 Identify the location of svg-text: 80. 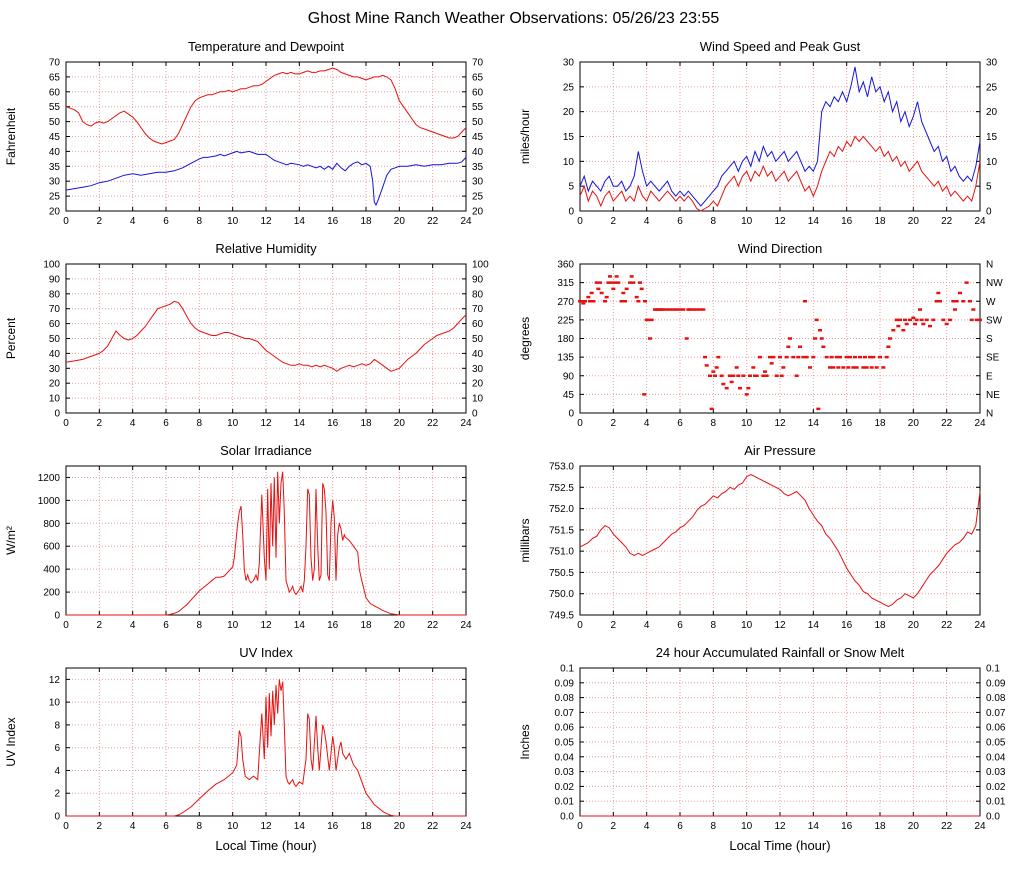
(54, 294).